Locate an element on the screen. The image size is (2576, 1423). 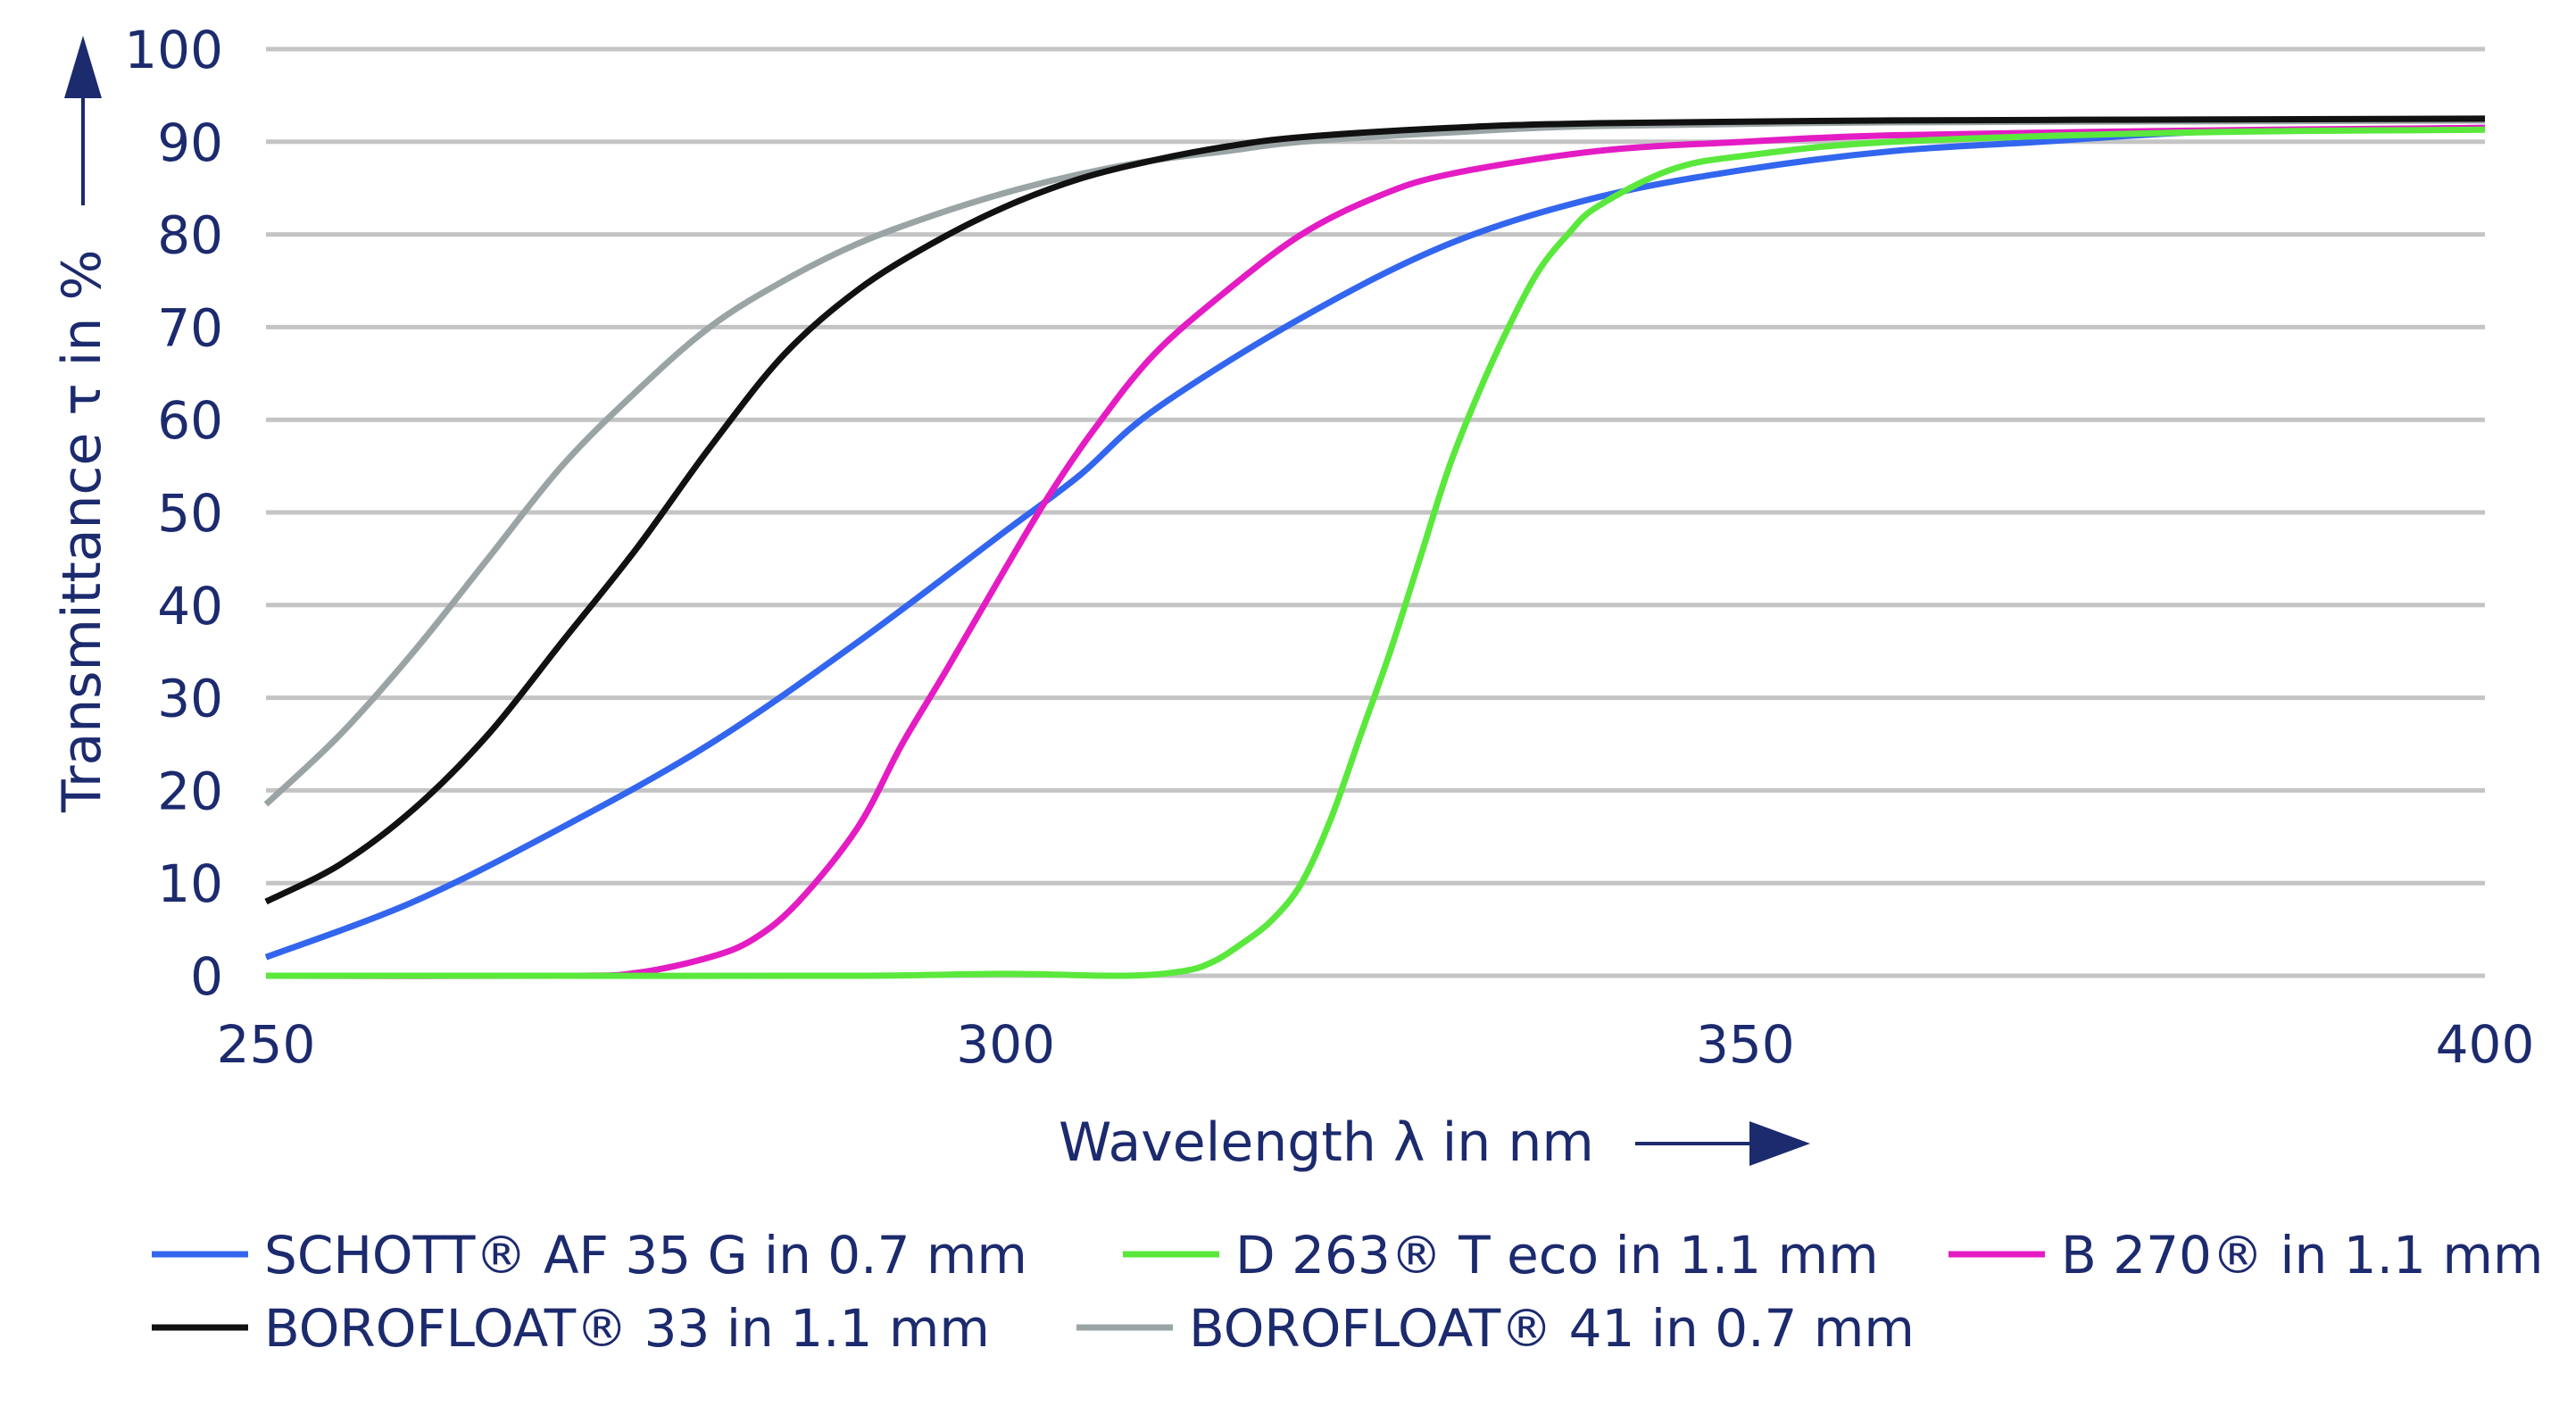
legend-item: SCHOTT® AF 35 G in 0.7 mm is located at coordinates (589, 1255).